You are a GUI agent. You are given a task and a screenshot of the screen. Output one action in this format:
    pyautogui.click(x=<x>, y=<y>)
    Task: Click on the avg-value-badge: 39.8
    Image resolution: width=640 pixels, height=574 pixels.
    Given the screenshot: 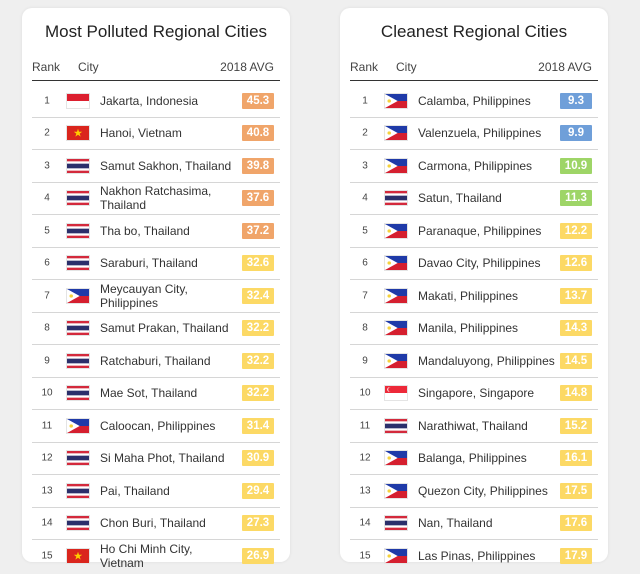 What is the action you would take?
    pyautogui.click(x=258, y=165)
    